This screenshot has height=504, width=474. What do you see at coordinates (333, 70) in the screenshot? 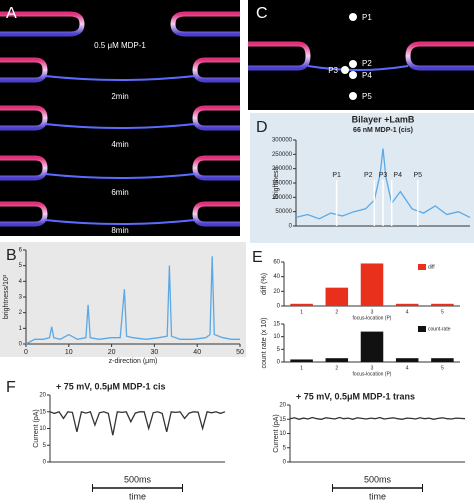
I see `point-label: P3` at bounding box center [333, 70].